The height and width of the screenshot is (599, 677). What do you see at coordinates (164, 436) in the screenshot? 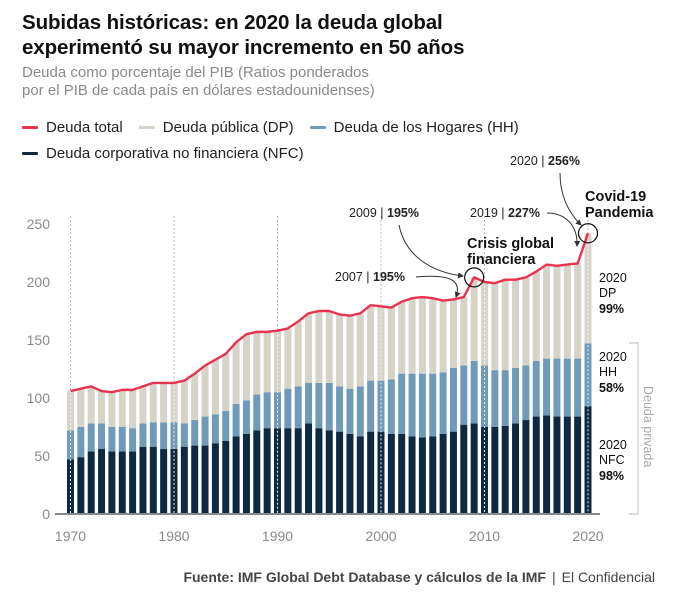
I see `bar-hh-1979` at bounding box center [164, 436].